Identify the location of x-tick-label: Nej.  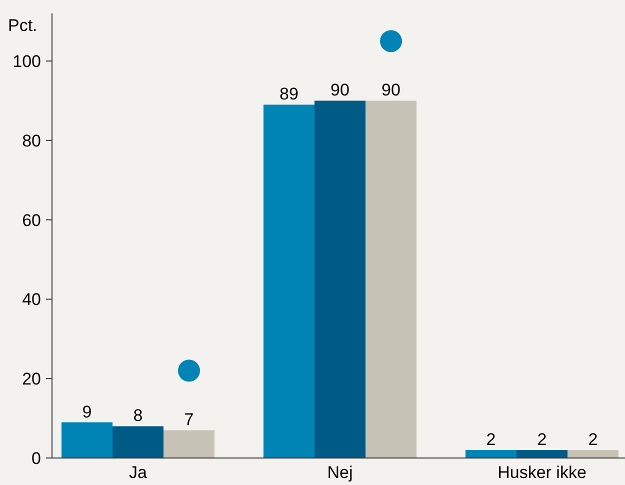
(340, 472).